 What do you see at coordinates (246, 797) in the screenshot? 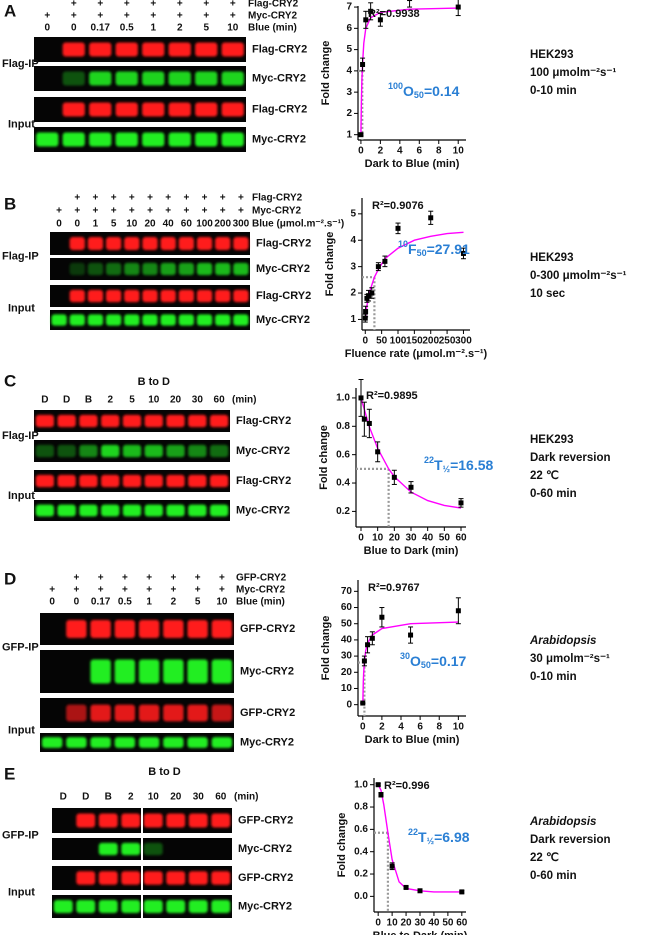
I see `lane-unit: (min)` at bounding box center [246, 797].